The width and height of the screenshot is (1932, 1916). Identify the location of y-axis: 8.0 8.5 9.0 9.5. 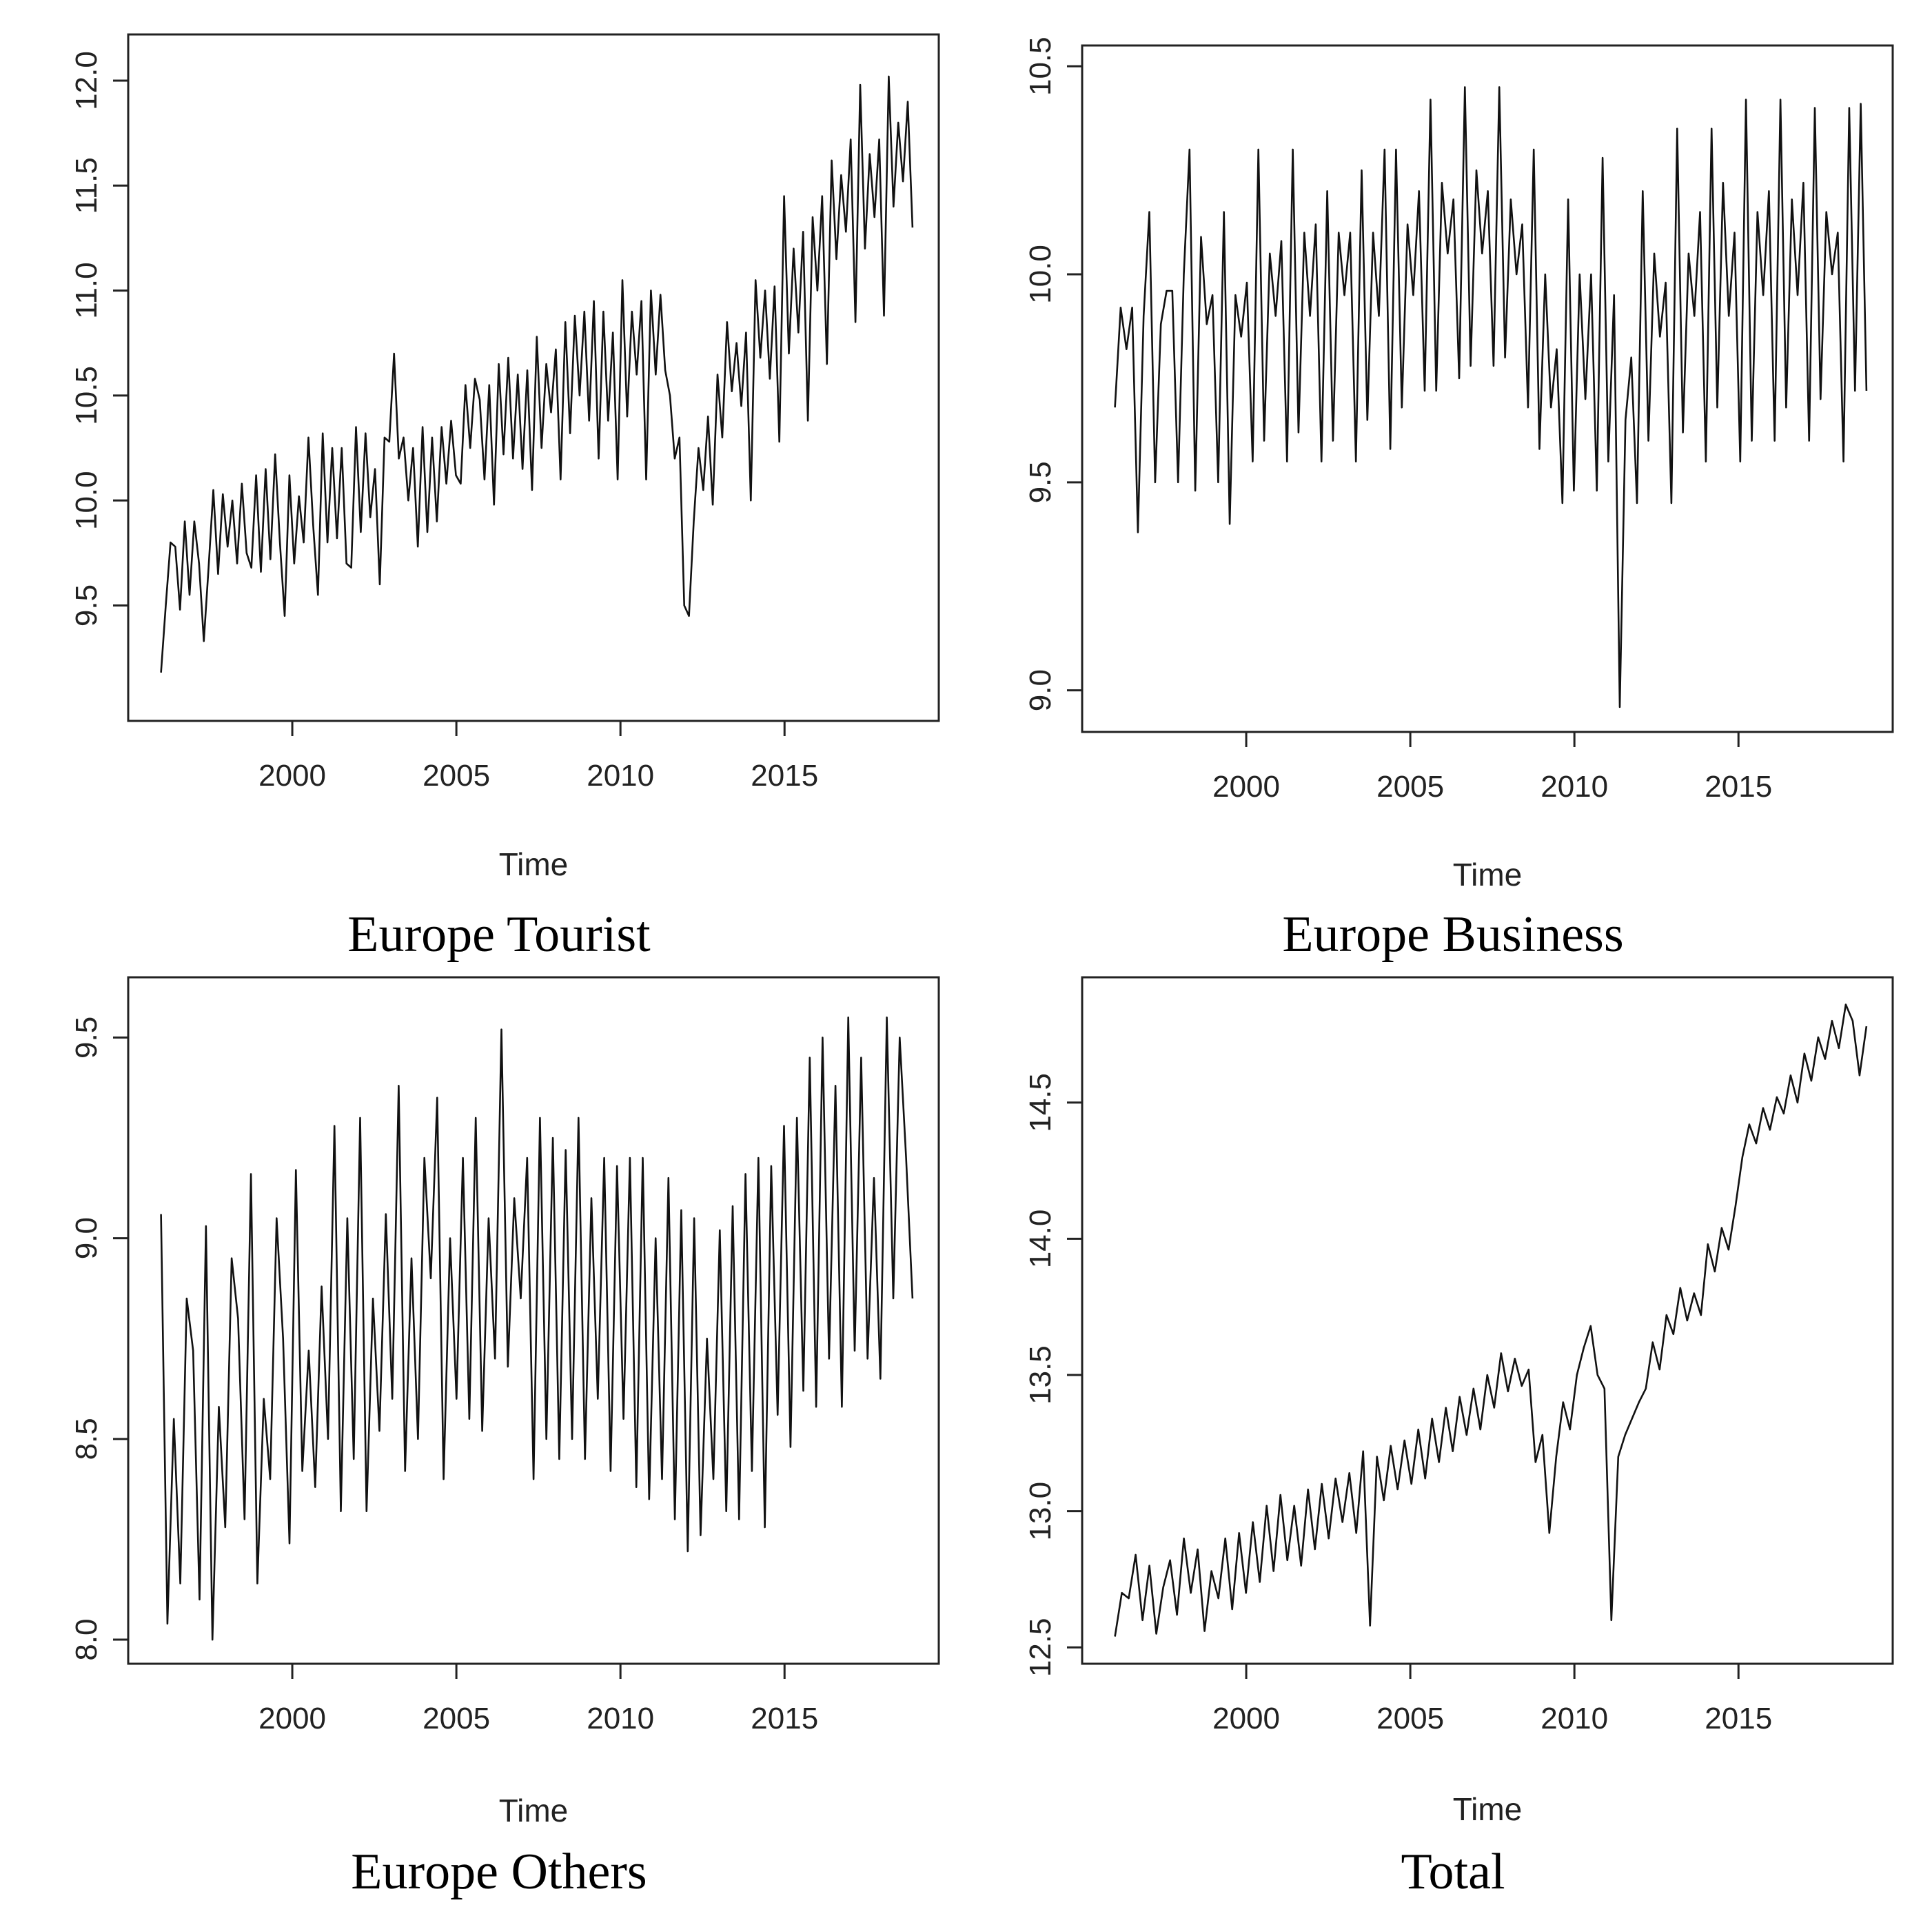
(100, 1339).